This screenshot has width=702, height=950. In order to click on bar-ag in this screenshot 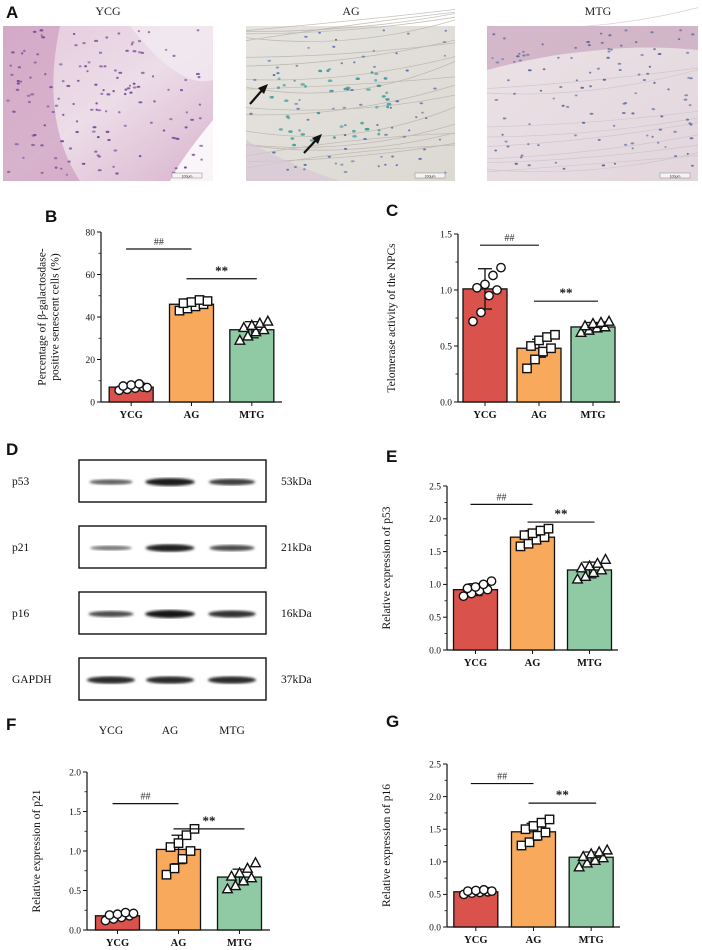, I will do `click(532, 593)`.